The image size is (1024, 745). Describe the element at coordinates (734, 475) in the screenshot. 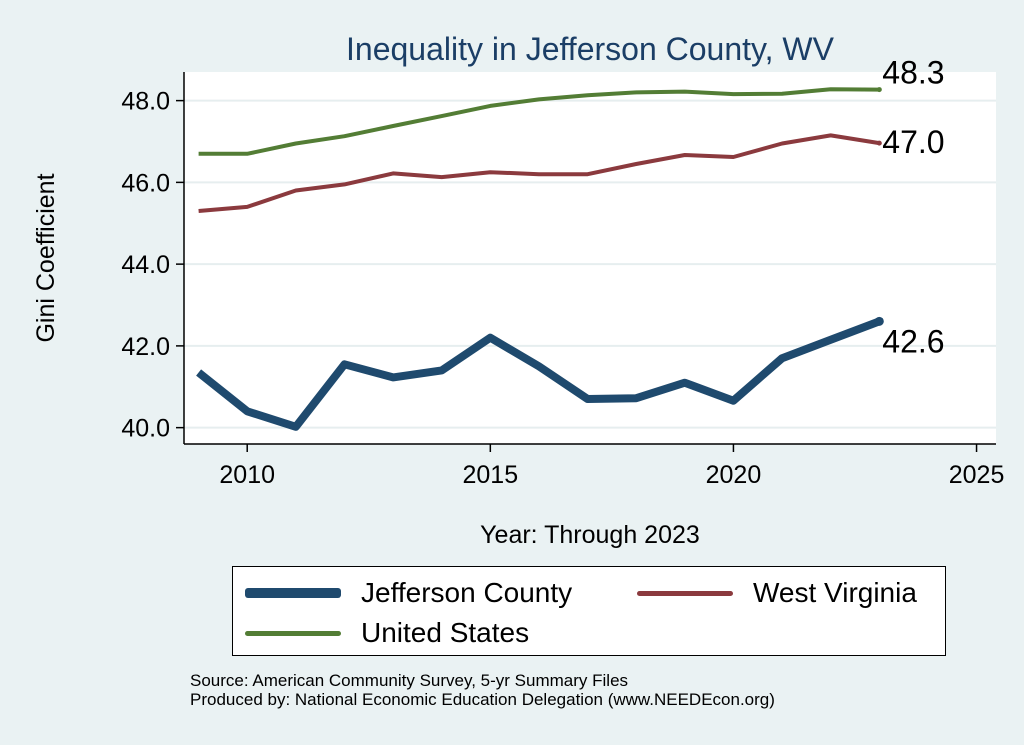

I see `x-tick-label: 2020` at that location.